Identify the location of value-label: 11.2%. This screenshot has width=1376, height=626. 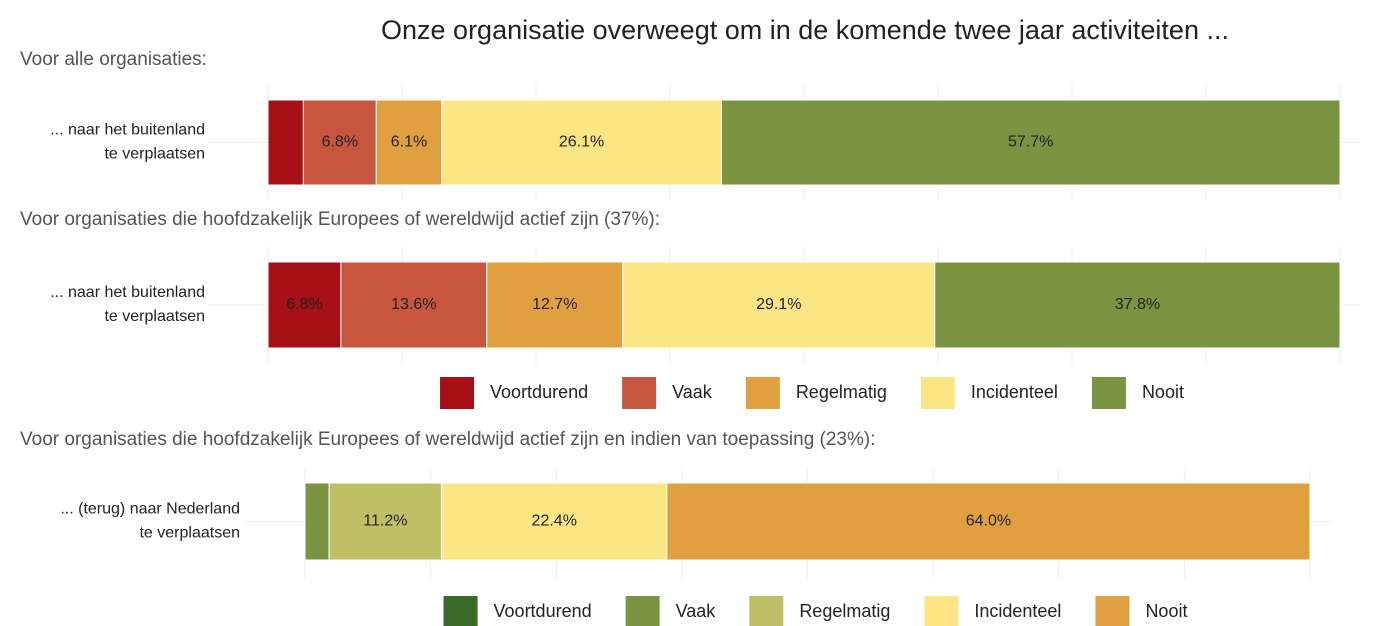
(385, 521).